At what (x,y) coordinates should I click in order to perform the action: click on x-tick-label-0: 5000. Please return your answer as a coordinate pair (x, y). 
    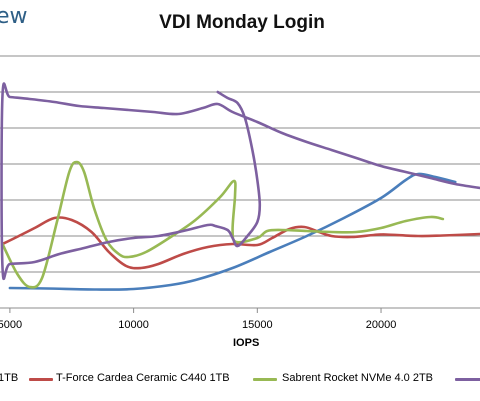
    Looking at the image, I should click on (11, 325).